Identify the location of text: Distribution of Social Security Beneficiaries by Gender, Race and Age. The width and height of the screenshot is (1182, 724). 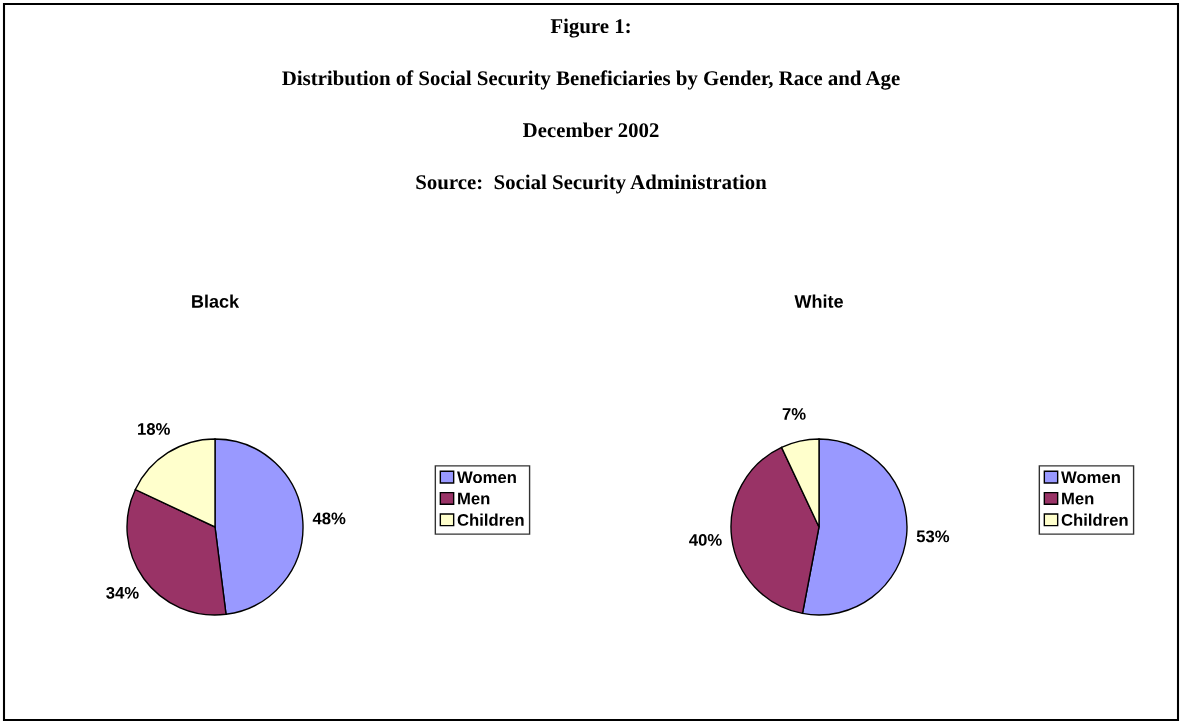
(591, 80).